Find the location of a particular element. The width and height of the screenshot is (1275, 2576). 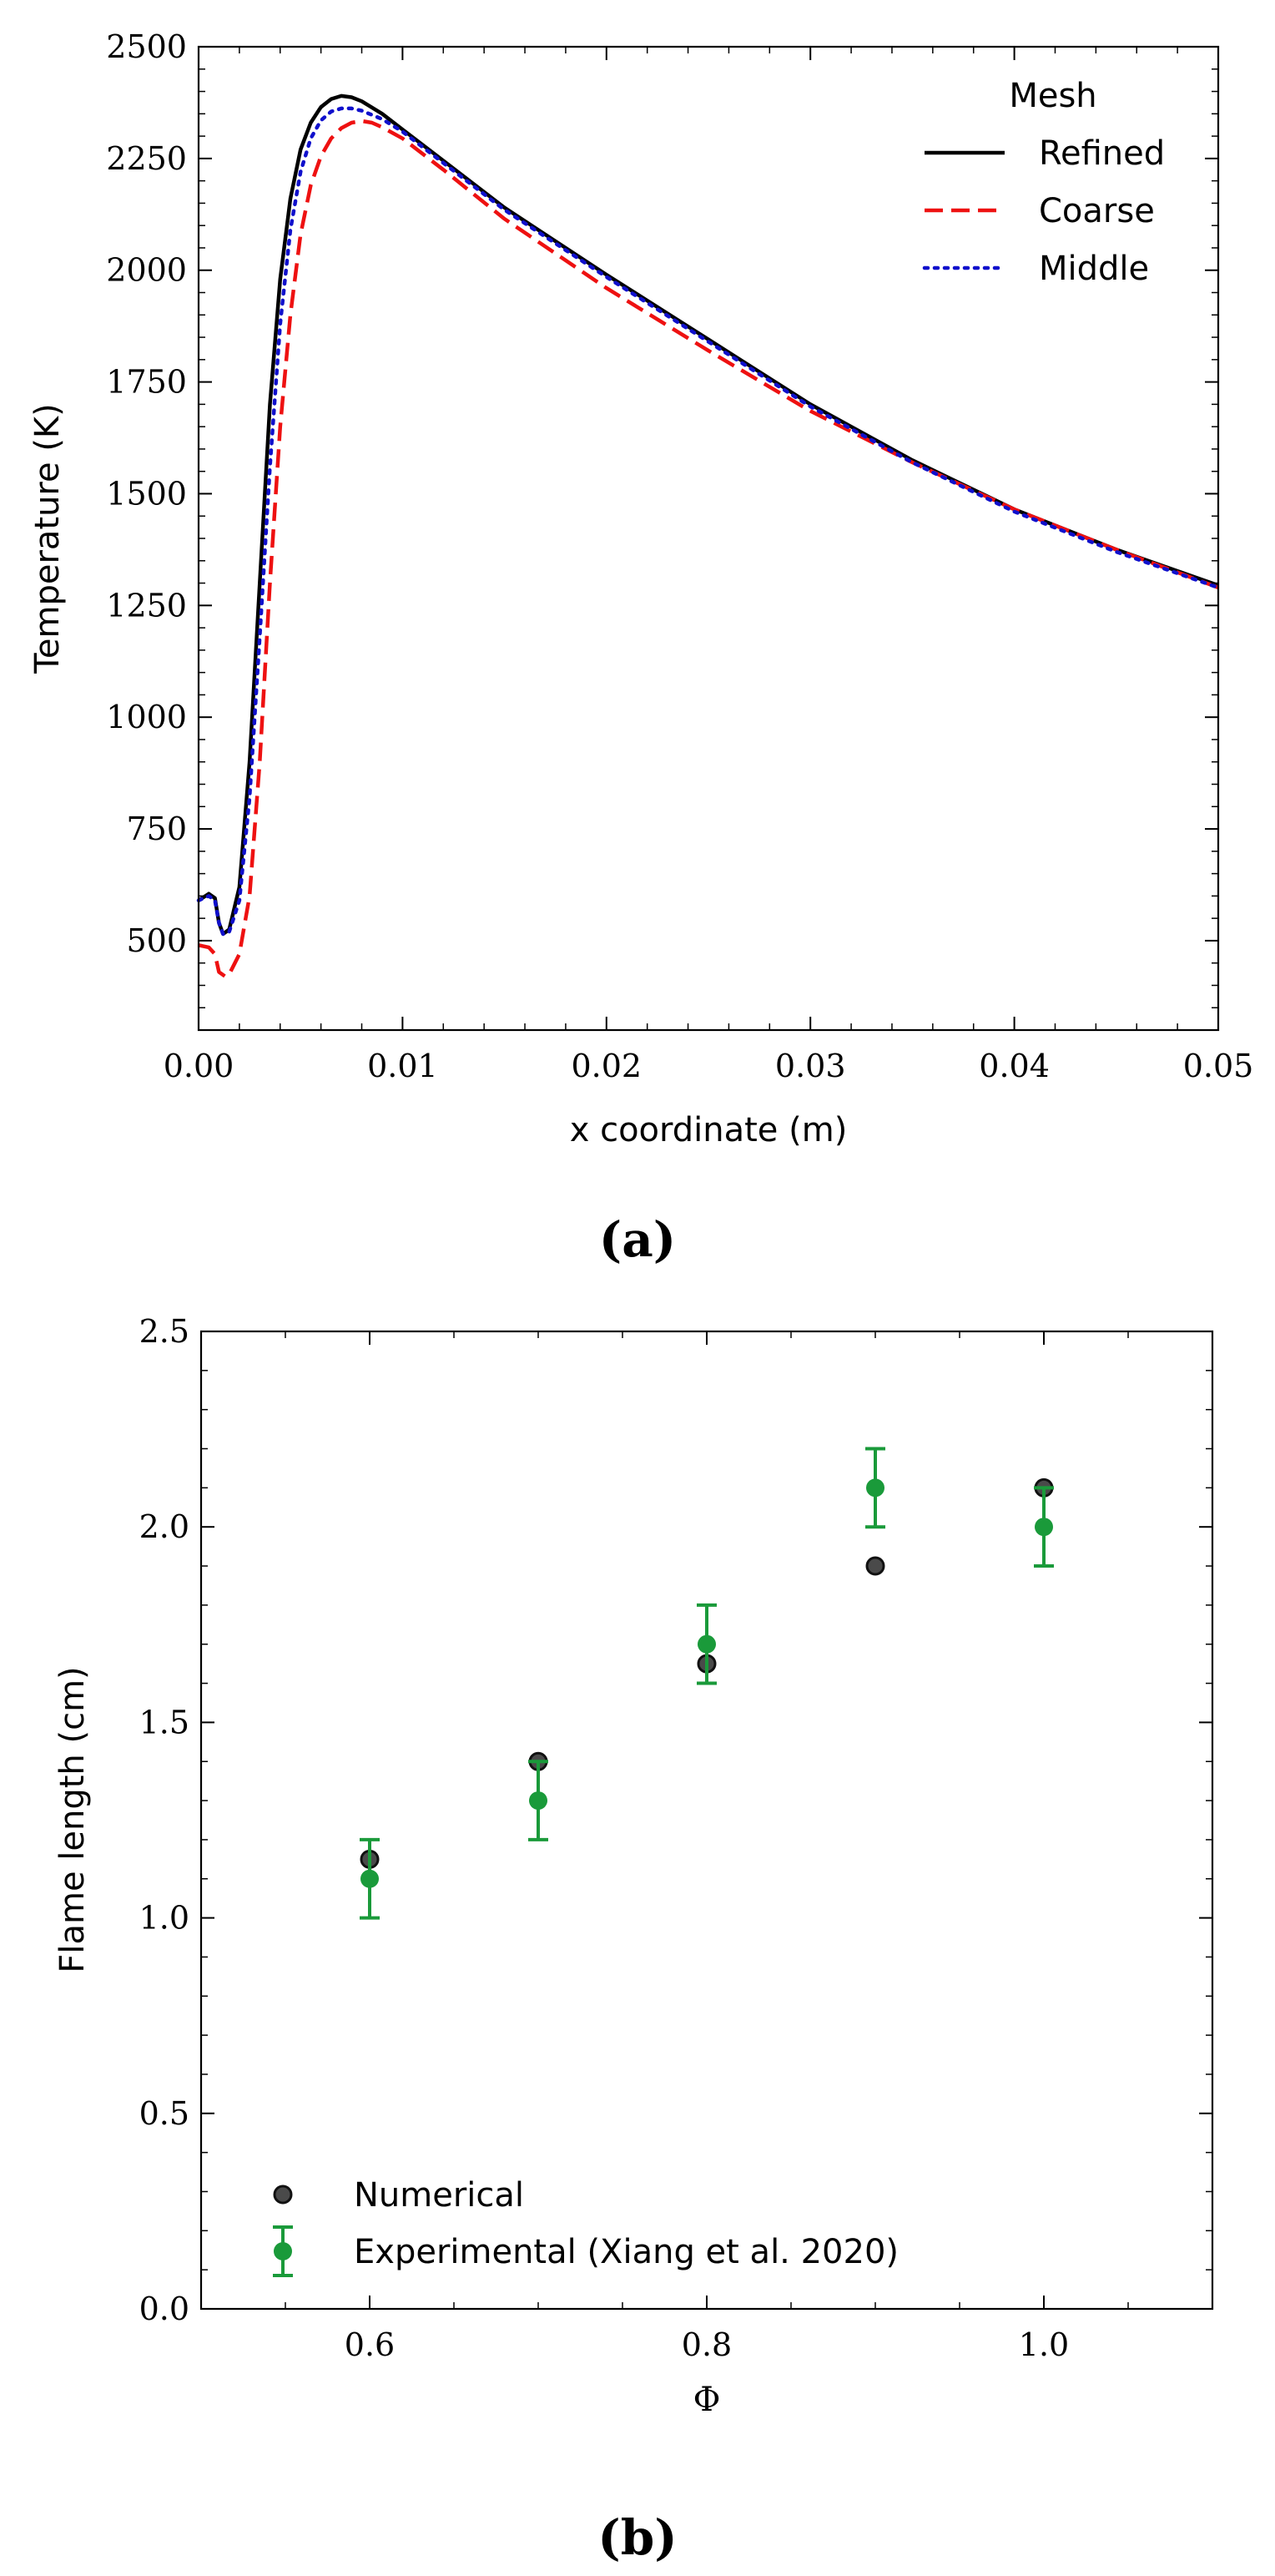

panel-b-x-tick-label: 1.0 is located at coordinates (1044, 2344).